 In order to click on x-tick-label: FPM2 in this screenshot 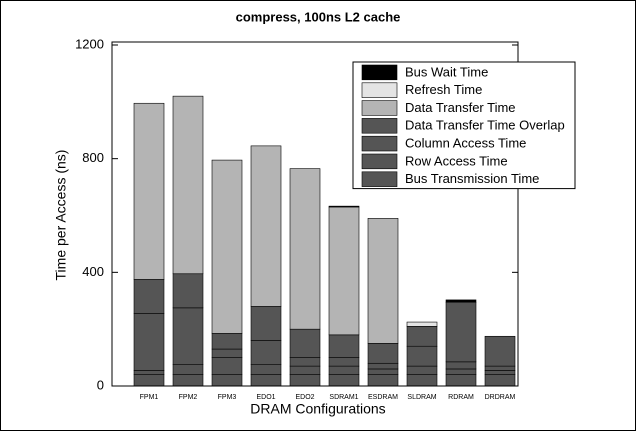, I will do `click(188, 397)`.